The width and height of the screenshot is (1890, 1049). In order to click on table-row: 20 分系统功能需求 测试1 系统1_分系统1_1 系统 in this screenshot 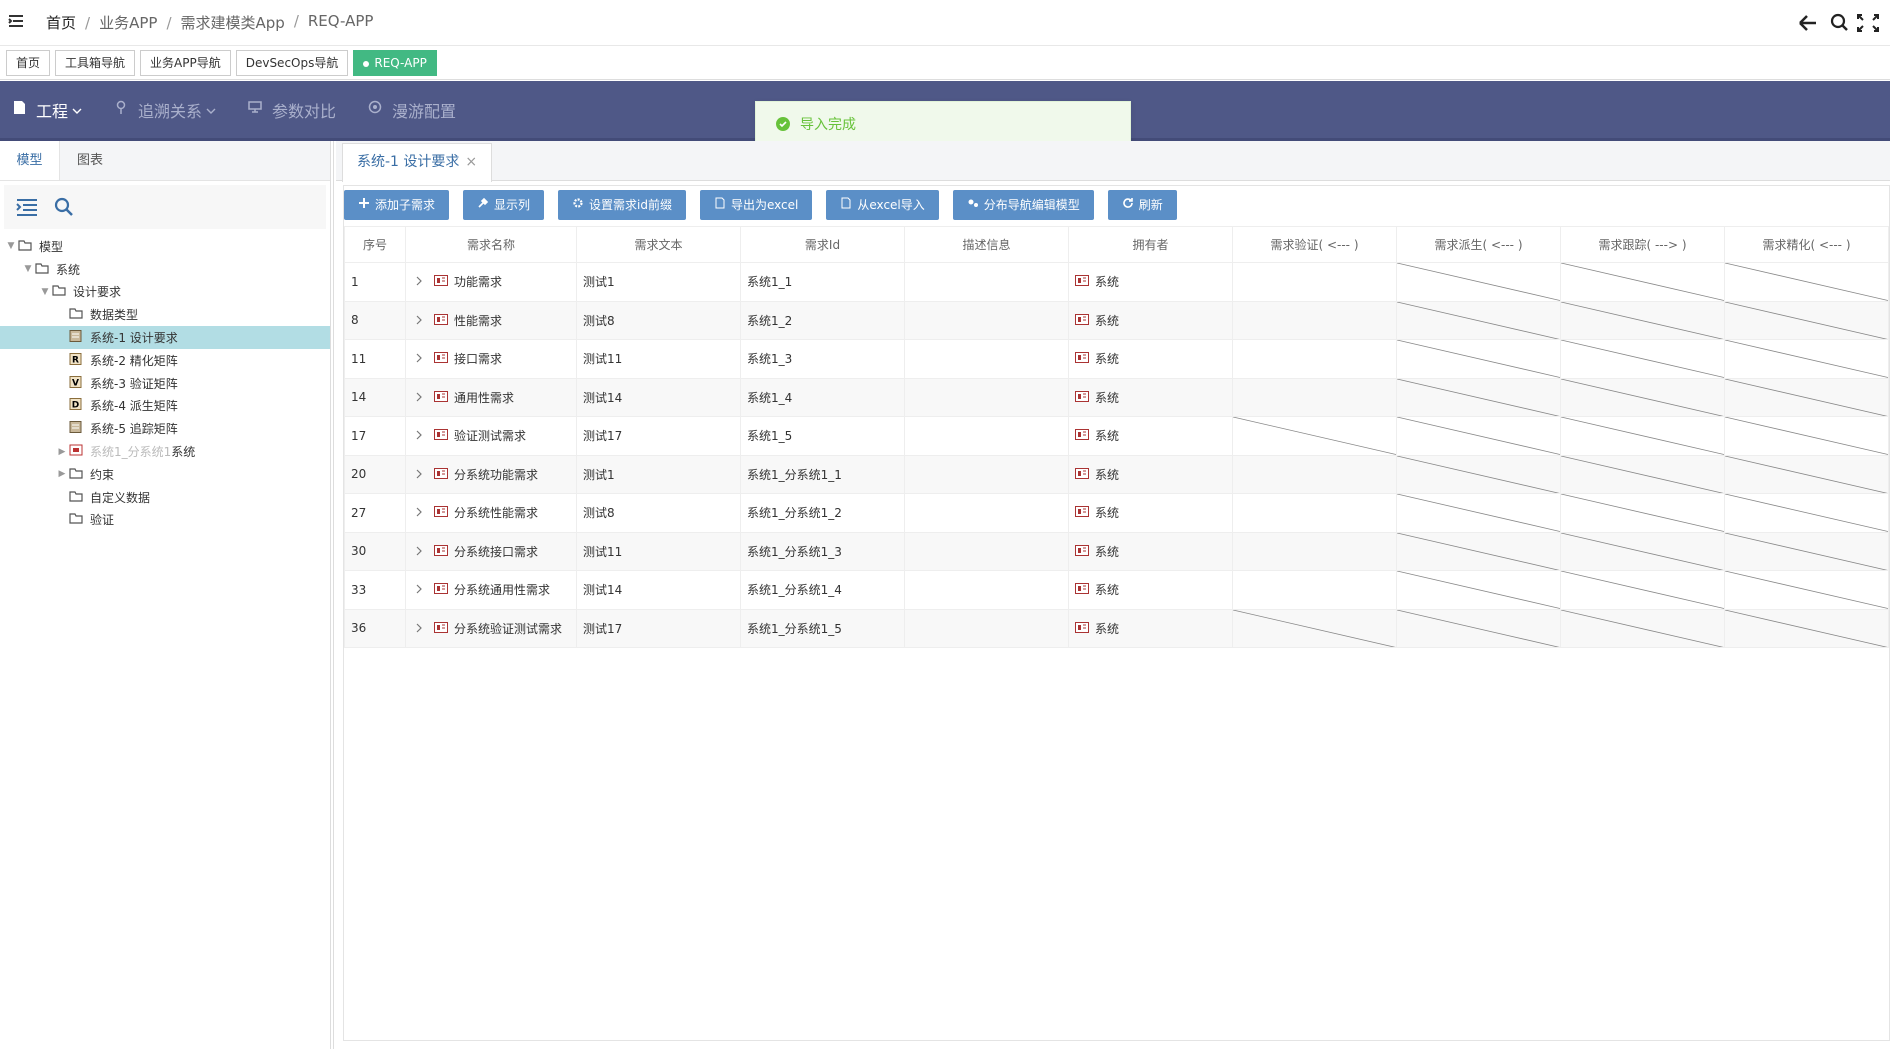, I will do `click(1116, 474)`.